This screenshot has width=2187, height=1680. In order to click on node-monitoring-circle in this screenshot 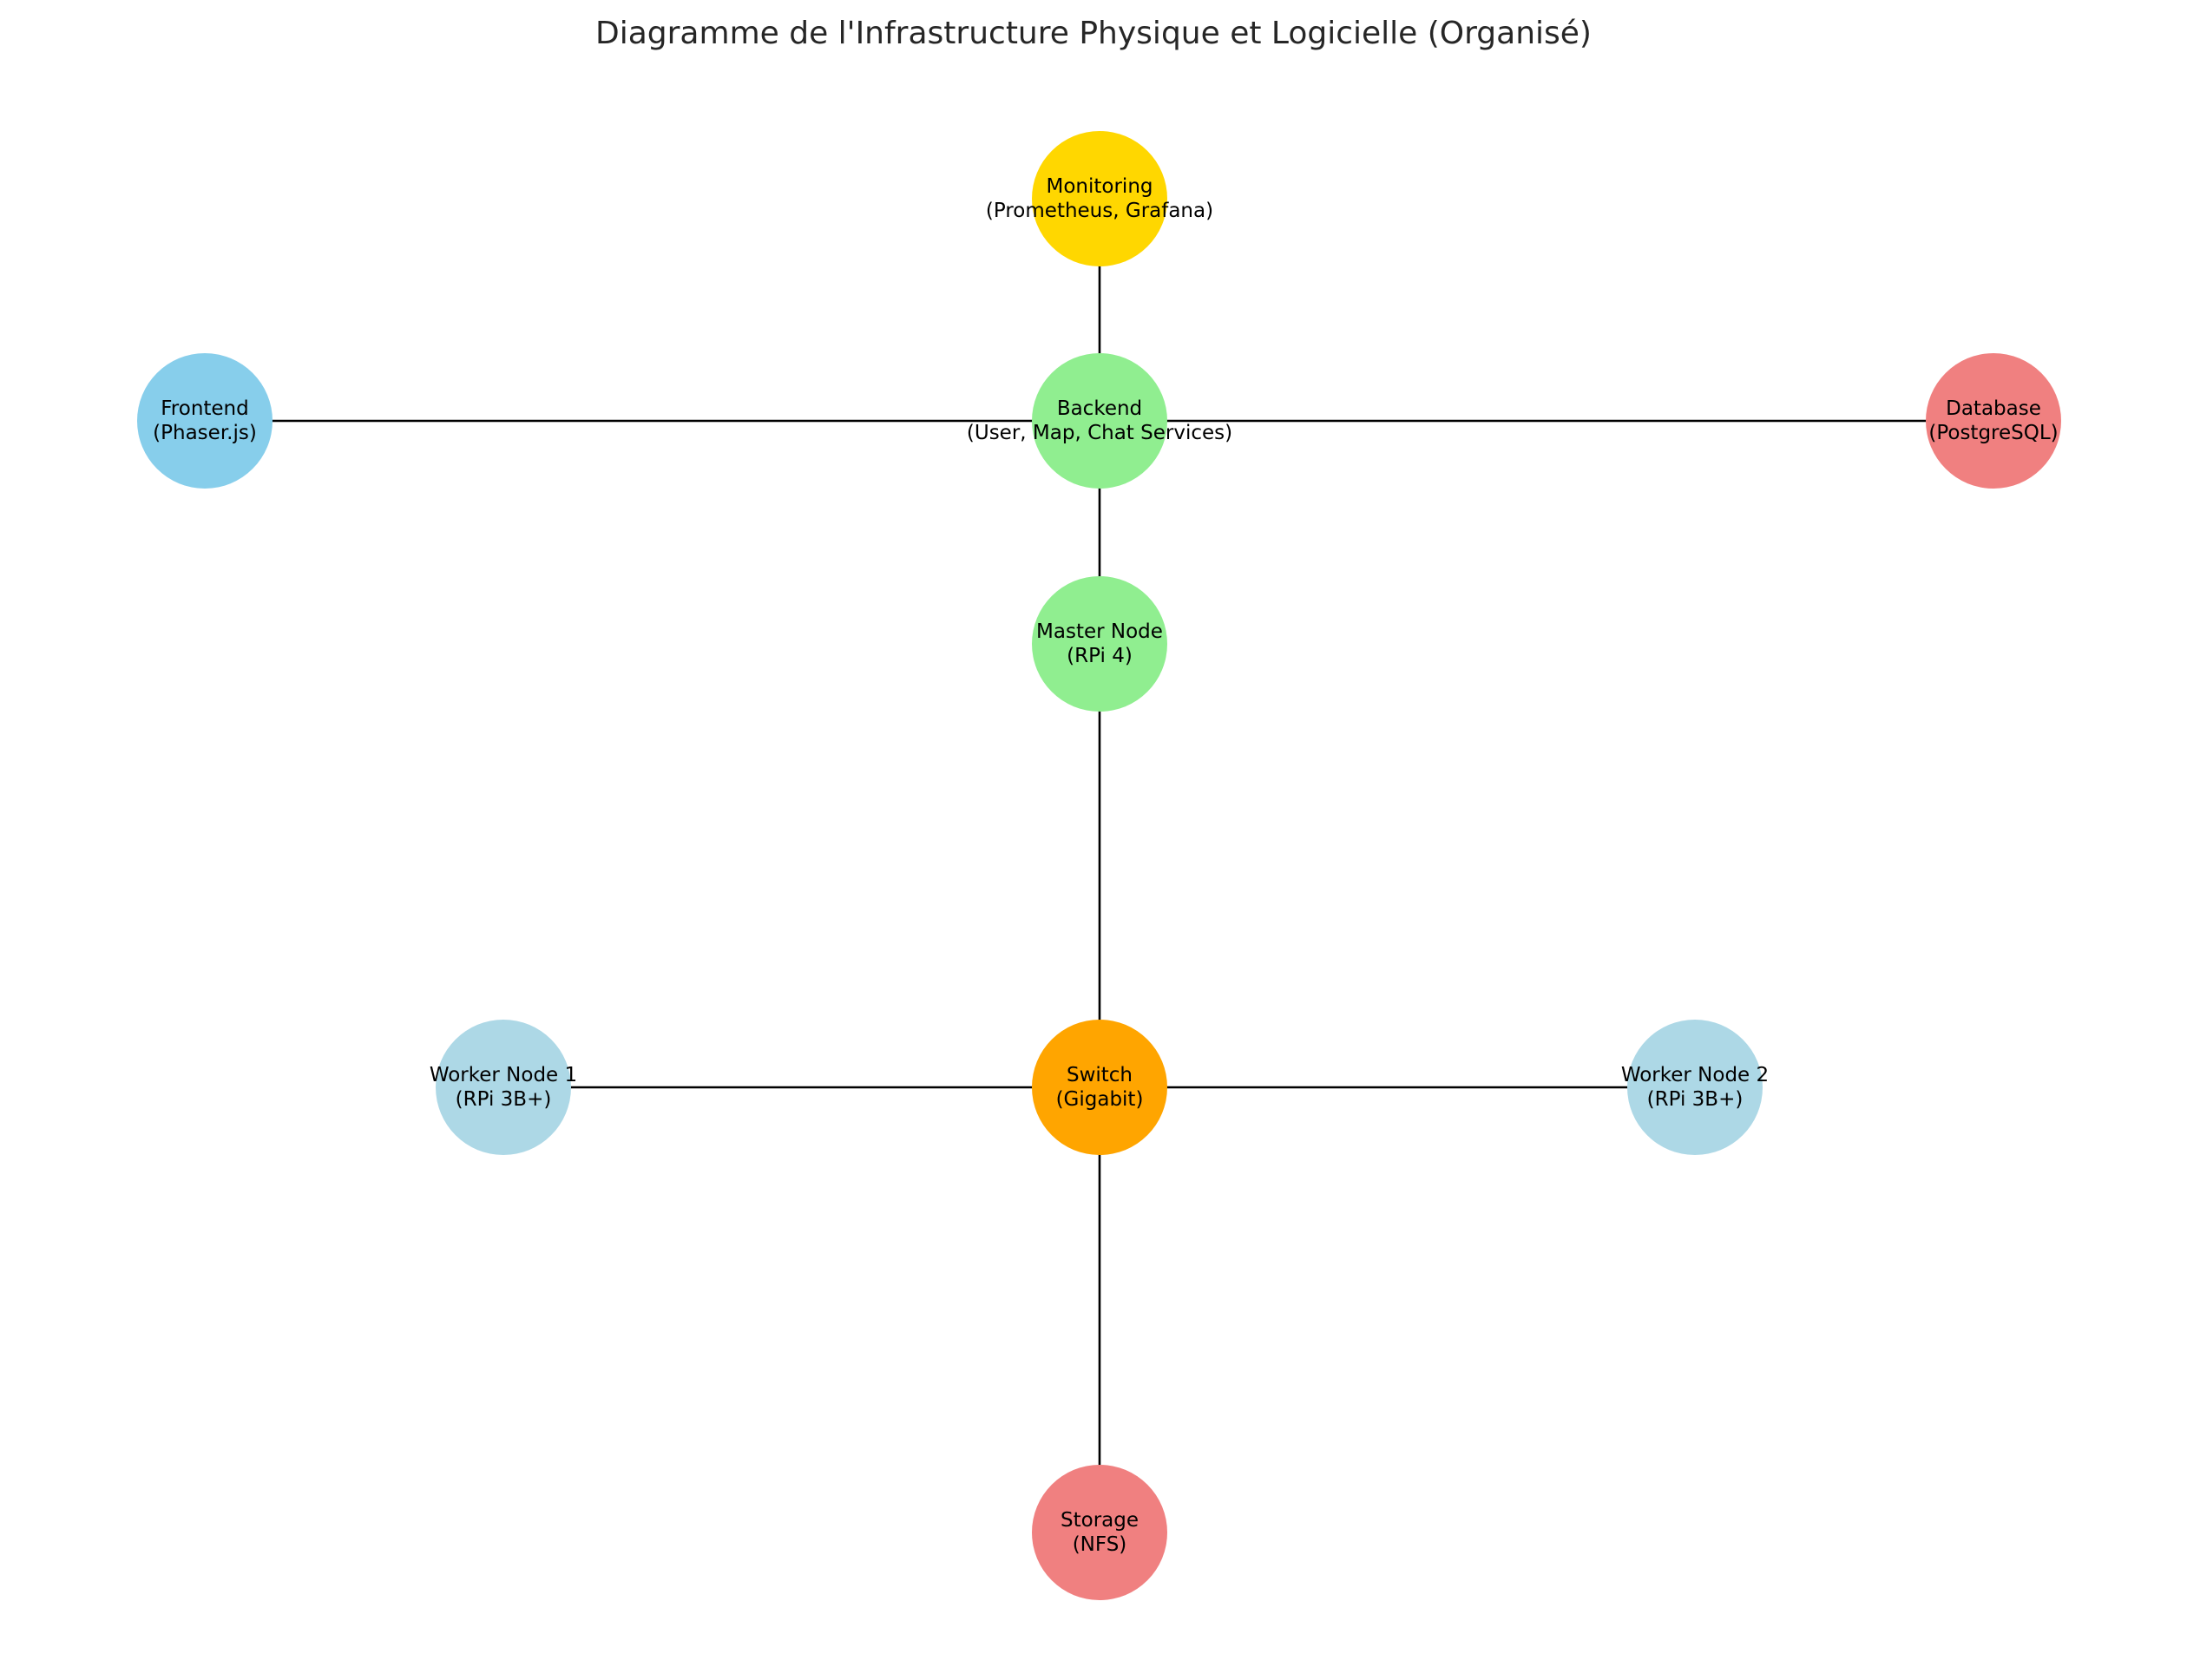, I will do `click(1099, 198)`.